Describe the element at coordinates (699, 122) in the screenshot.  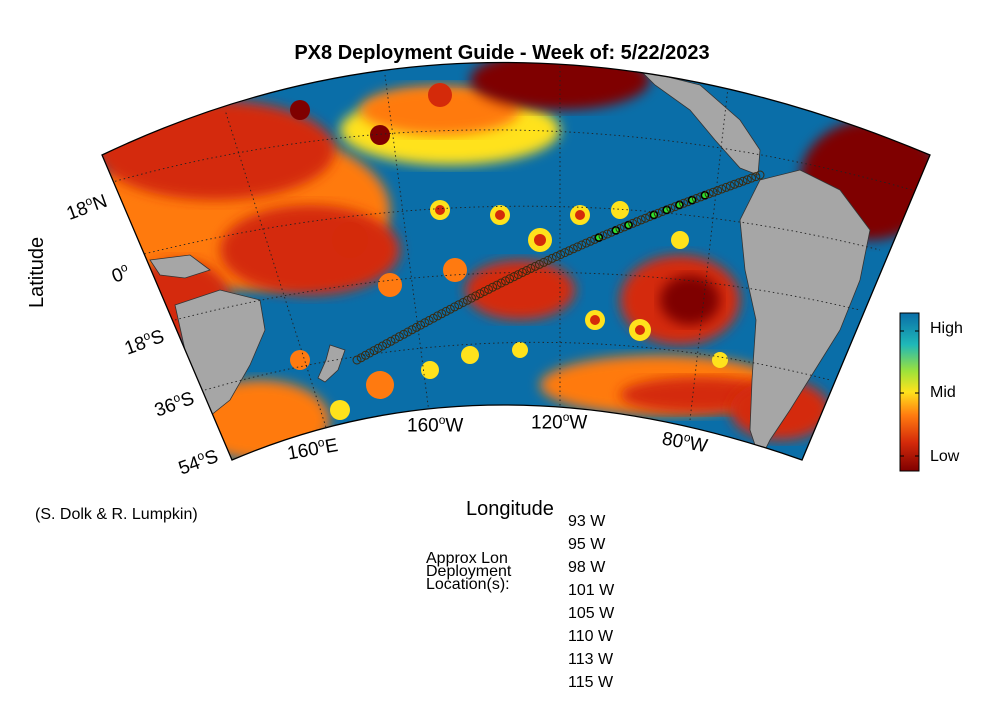
I see `land-north-america` at that location.